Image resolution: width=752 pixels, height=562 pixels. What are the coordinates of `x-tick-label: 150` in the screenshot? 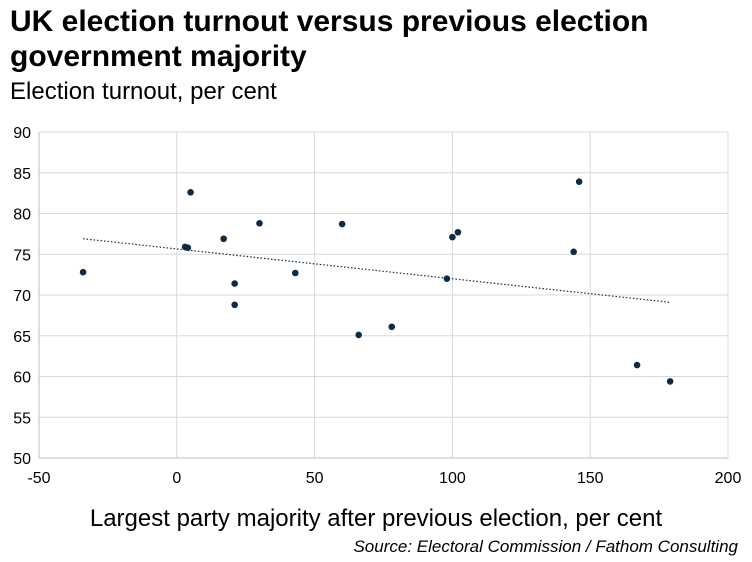 It's located at (590, 478).